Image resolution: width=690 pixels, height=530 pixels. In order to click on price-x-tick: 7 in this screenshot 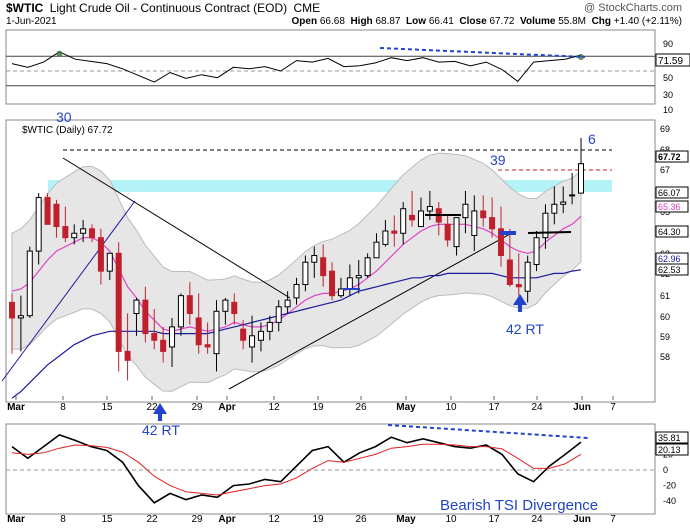, I will do `click(613, 407)`.